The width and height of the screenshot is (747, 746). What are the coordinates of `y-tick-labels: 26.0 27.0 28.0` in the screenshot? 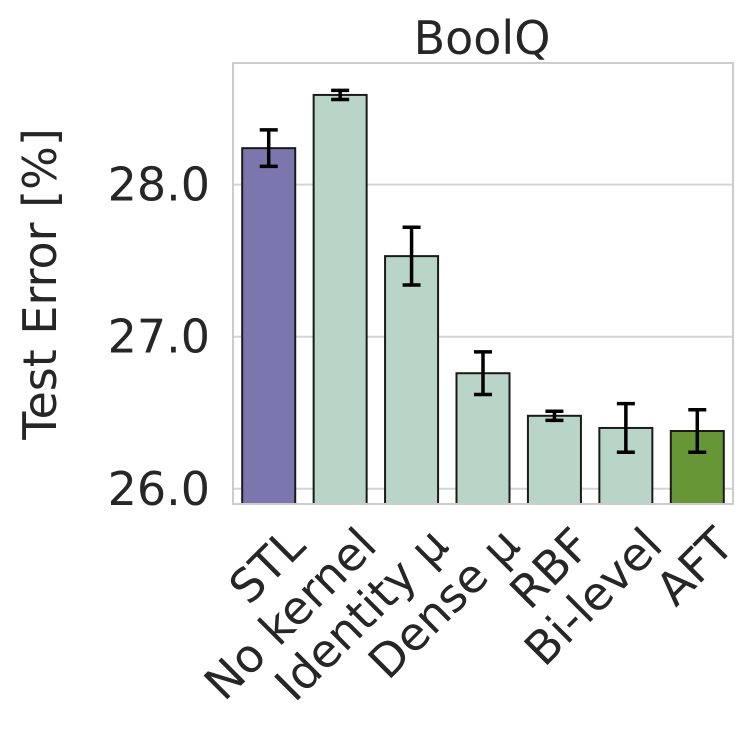 It's located at (159, 337).